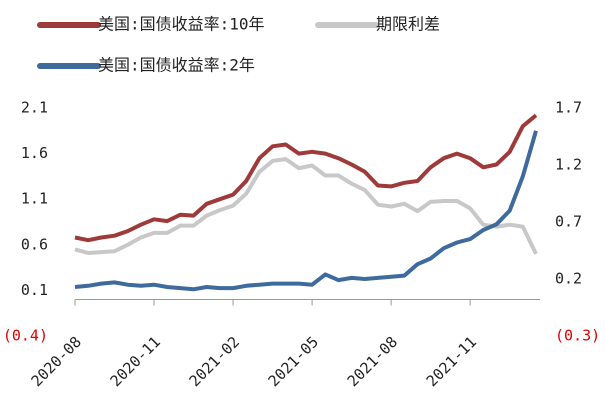  I want to click on legend-label: 美国:国债收益率:10年, so click(181, 24).